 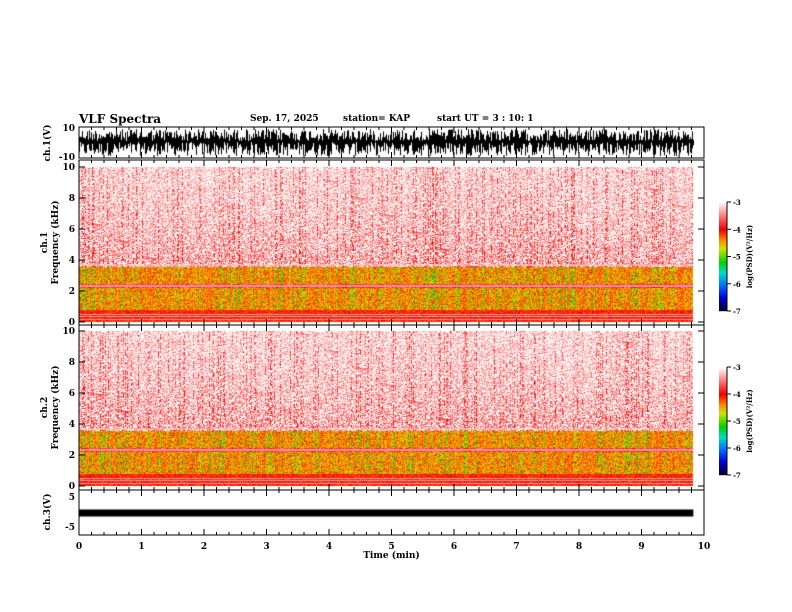 What do you see at coordinates (737, 311) in the screenshot?
I see `colorbar-tick-label: -7` at bounding box center [737, 311].